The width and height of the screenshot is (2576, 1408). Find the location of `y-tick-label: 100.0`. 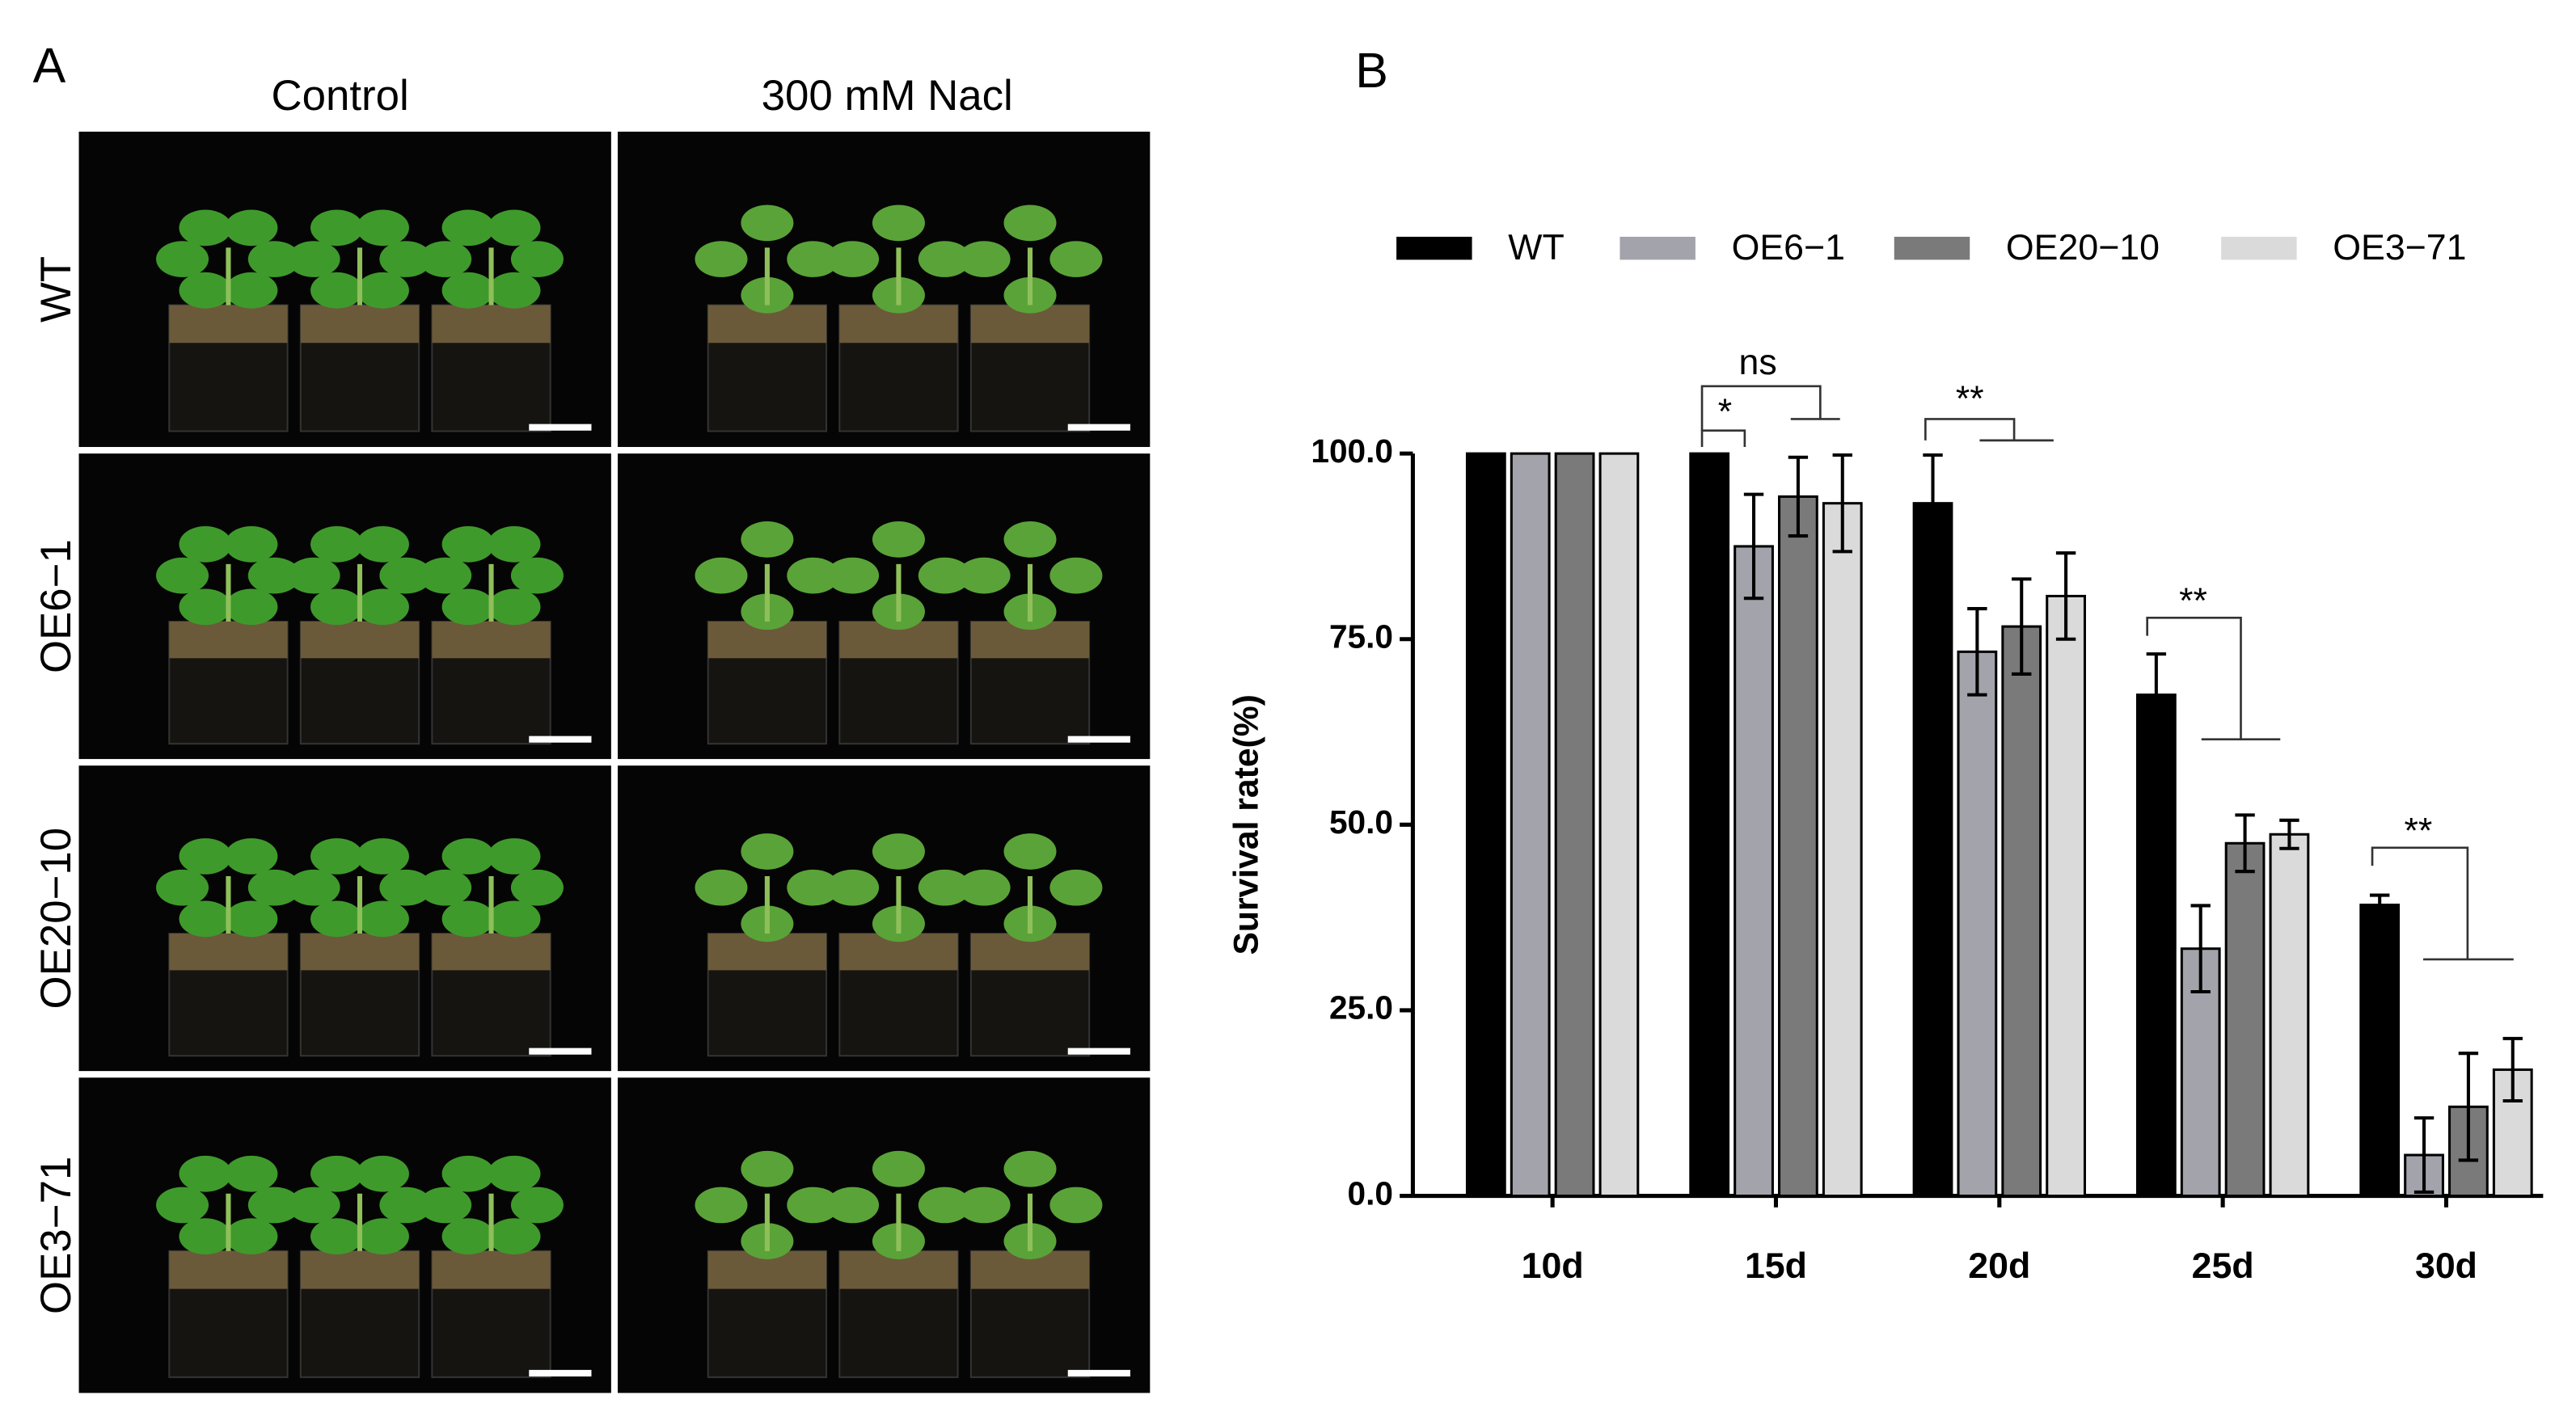

y-tick-label: 100.0 is located at coordinates (1352, 451).